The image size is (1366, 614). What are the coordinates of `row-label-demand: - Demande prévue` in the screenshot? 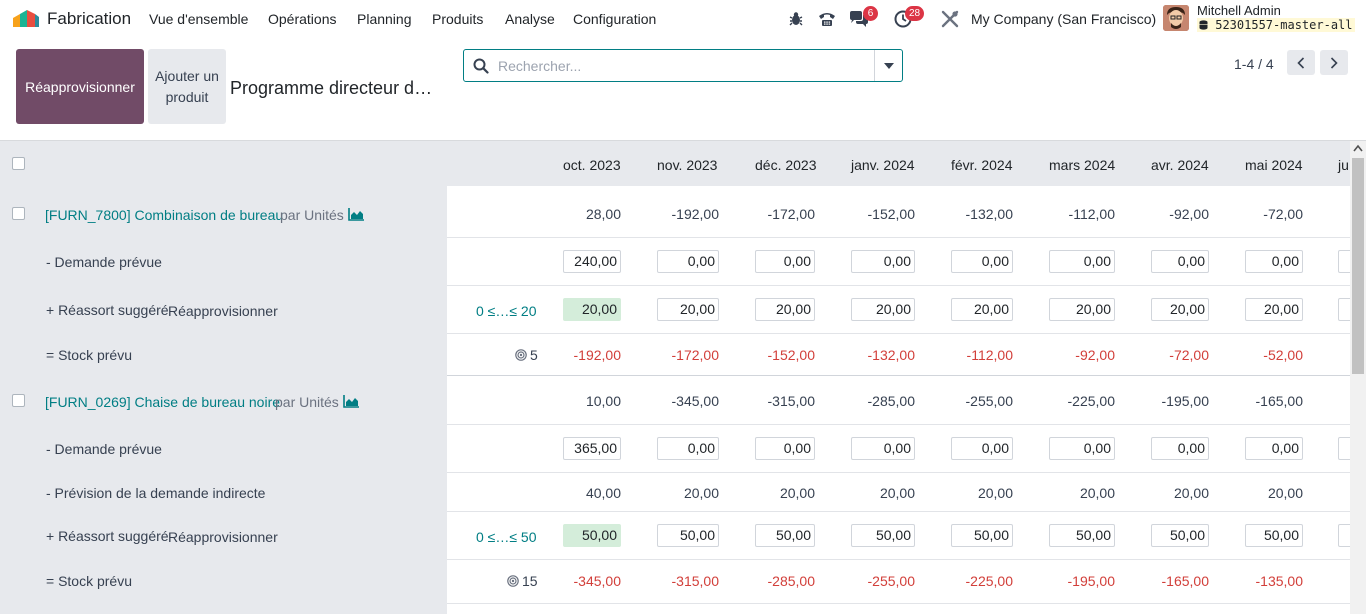 It's located at (104, 262).